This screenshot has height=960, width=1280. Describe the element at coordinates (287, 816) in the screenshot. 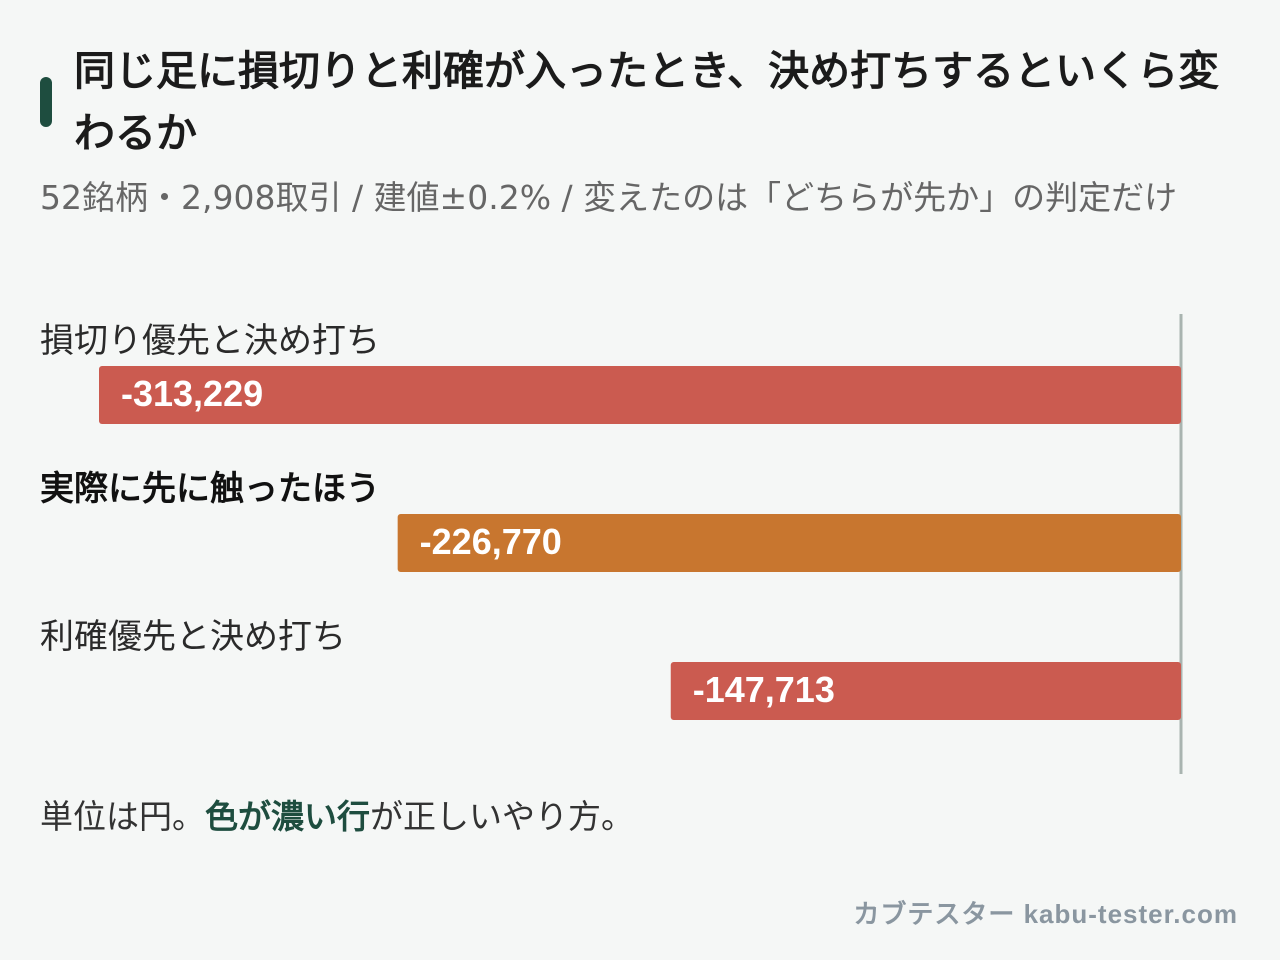

I see `note-highlight-text: 色が濃い行` at that location.